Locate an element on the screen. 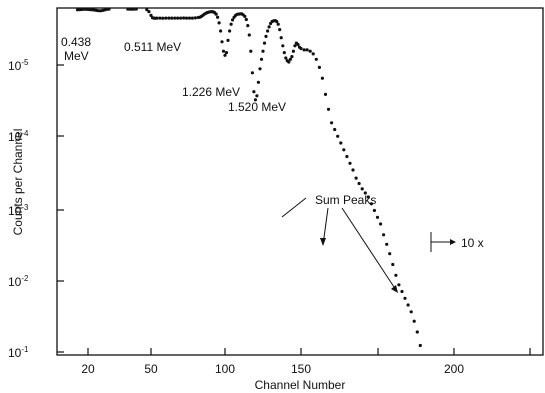 The width and height of the screenshot is (545, 393). x-tick-label: 20 is located at coordinates (88, 369).